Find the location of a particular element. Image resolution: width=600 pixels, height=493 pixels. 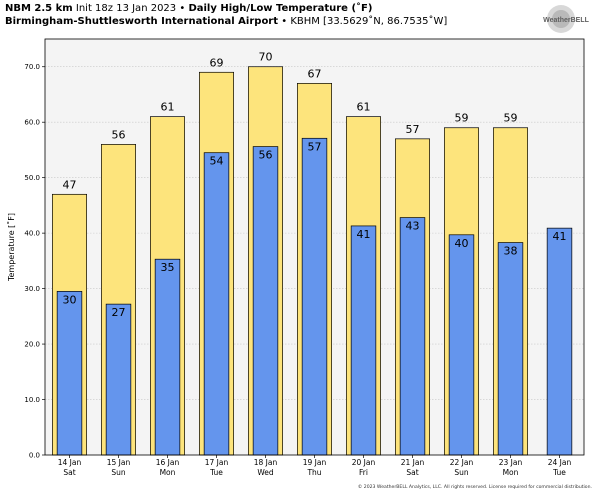

y-tick-label: 70.0 is located at coordinates (32, 67).